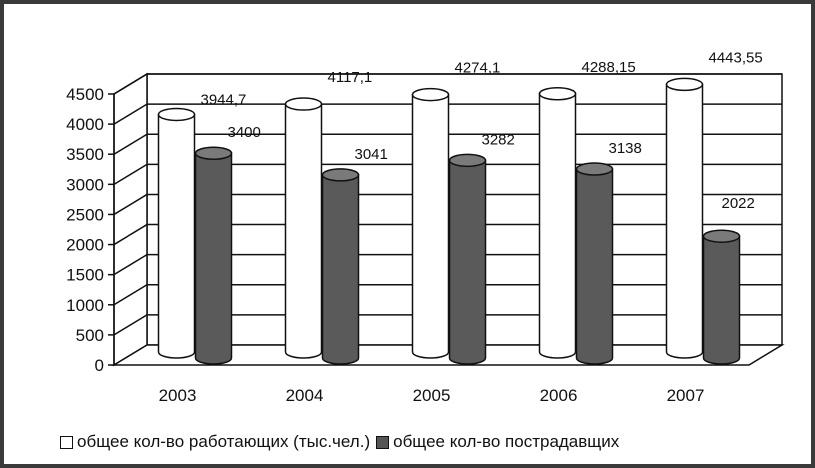  What do you see at coordinates (85, 305) in the screenshot?
I see `y-tick-label: 1000` at bounding box center [85, 305].